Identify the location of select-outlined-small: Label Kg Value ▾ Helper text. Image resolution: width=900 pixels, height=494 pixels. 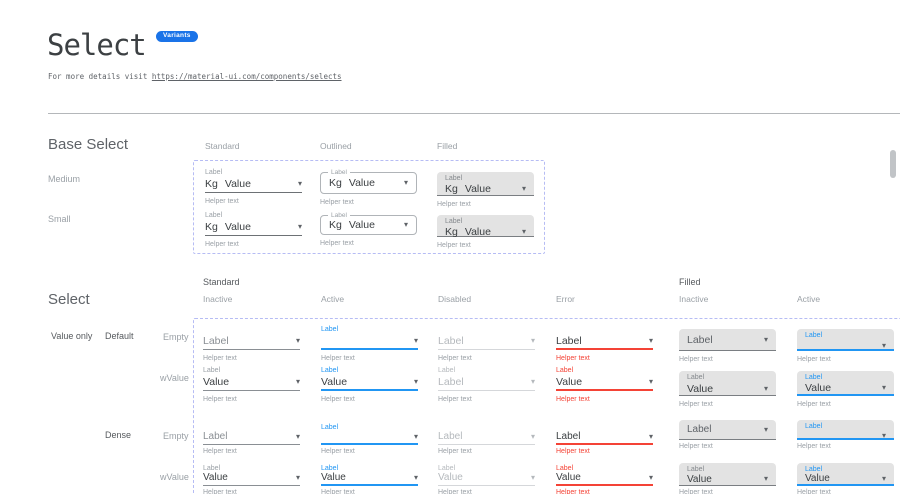
(368, 229).